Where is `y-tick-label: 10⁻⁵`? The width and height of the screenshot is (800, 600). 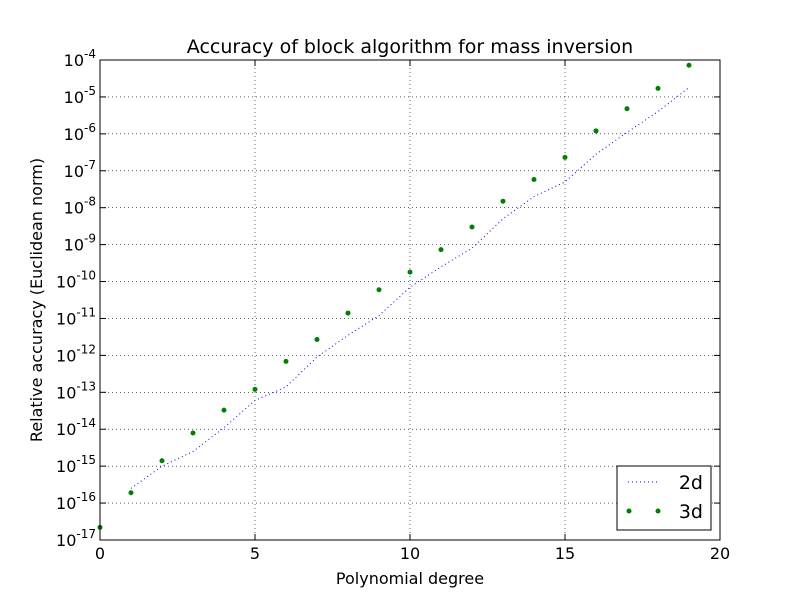
y-tick-label: 10⁻⁵ is located at coordinates (80, 95).